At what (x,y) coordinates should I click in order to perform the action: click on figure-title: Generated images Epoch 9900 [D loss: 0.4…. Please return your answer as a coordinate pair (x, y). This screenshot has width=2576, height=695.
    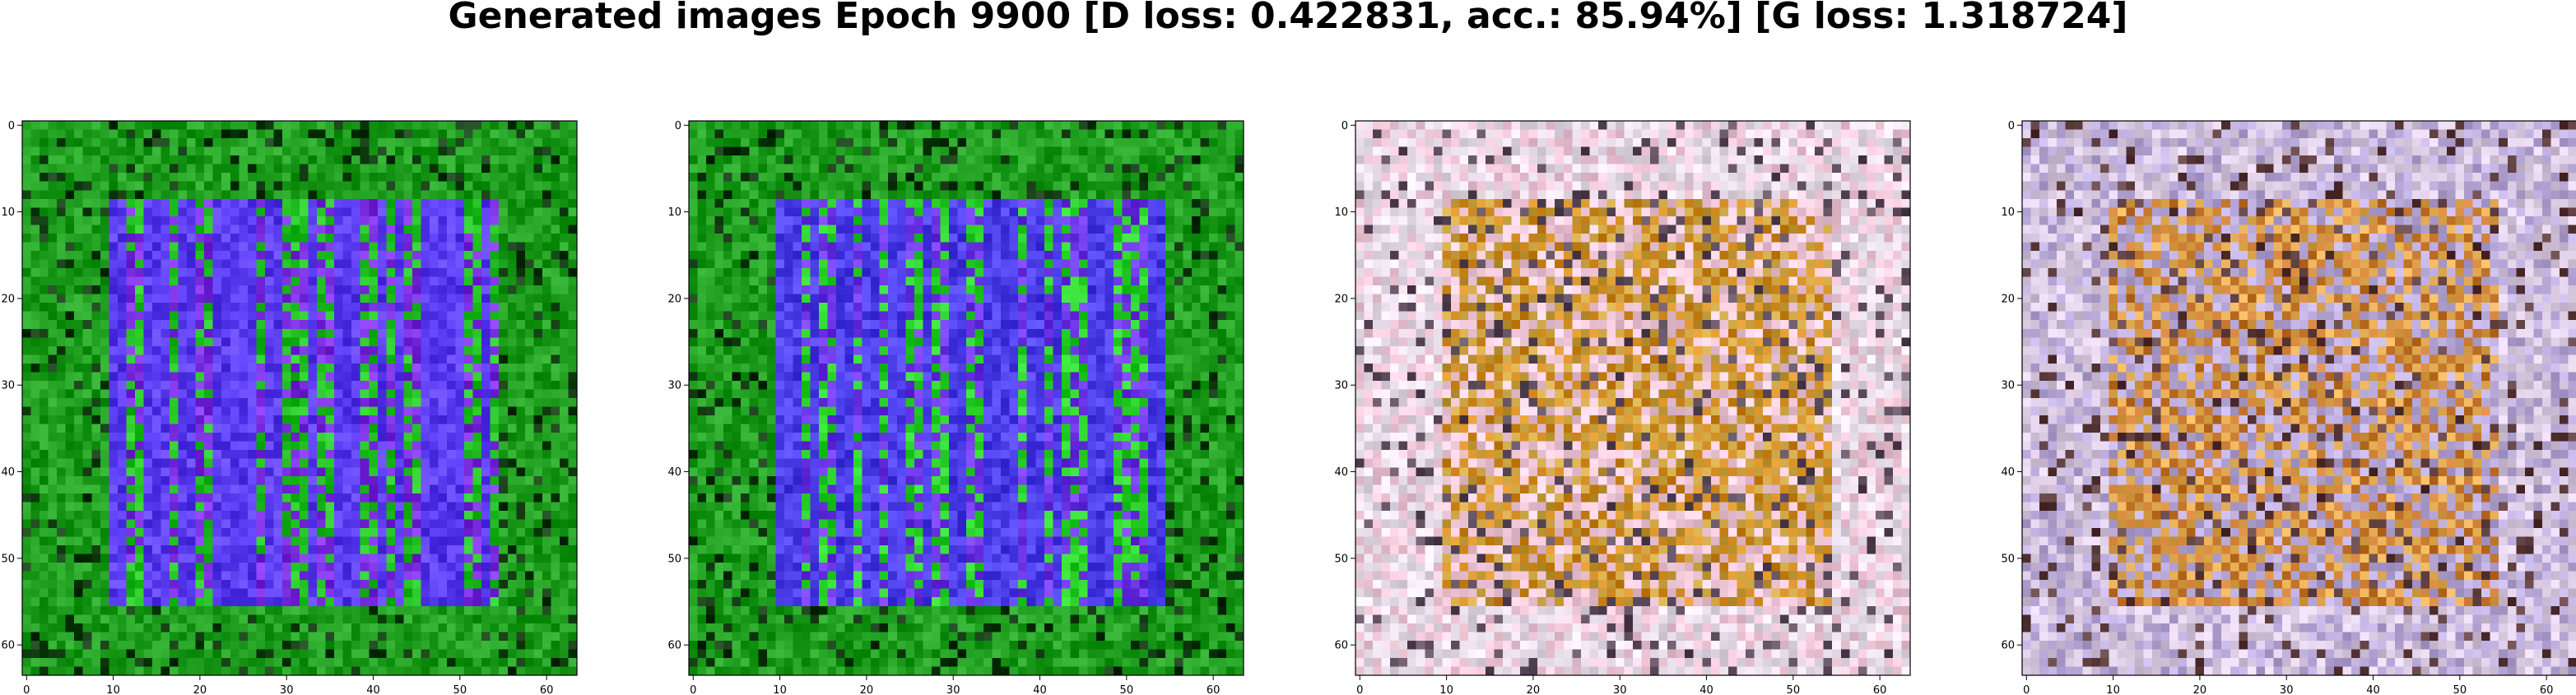
    Looking at the image, I should click on (1288, 18).